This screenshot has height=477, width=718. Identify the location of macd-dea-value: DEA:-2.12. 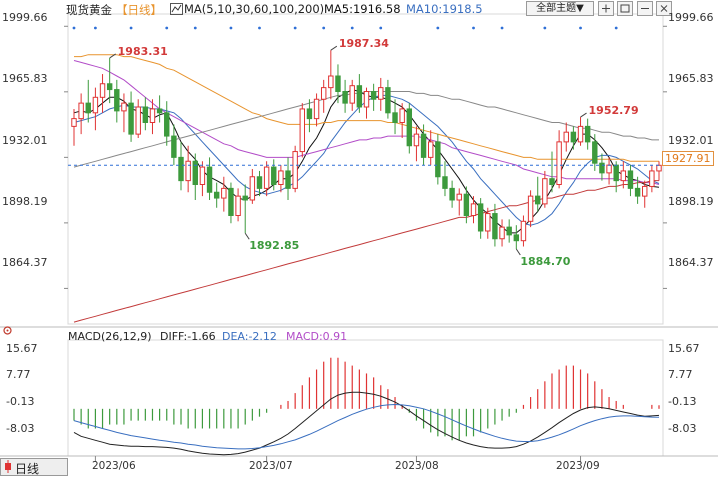
(249, 336).